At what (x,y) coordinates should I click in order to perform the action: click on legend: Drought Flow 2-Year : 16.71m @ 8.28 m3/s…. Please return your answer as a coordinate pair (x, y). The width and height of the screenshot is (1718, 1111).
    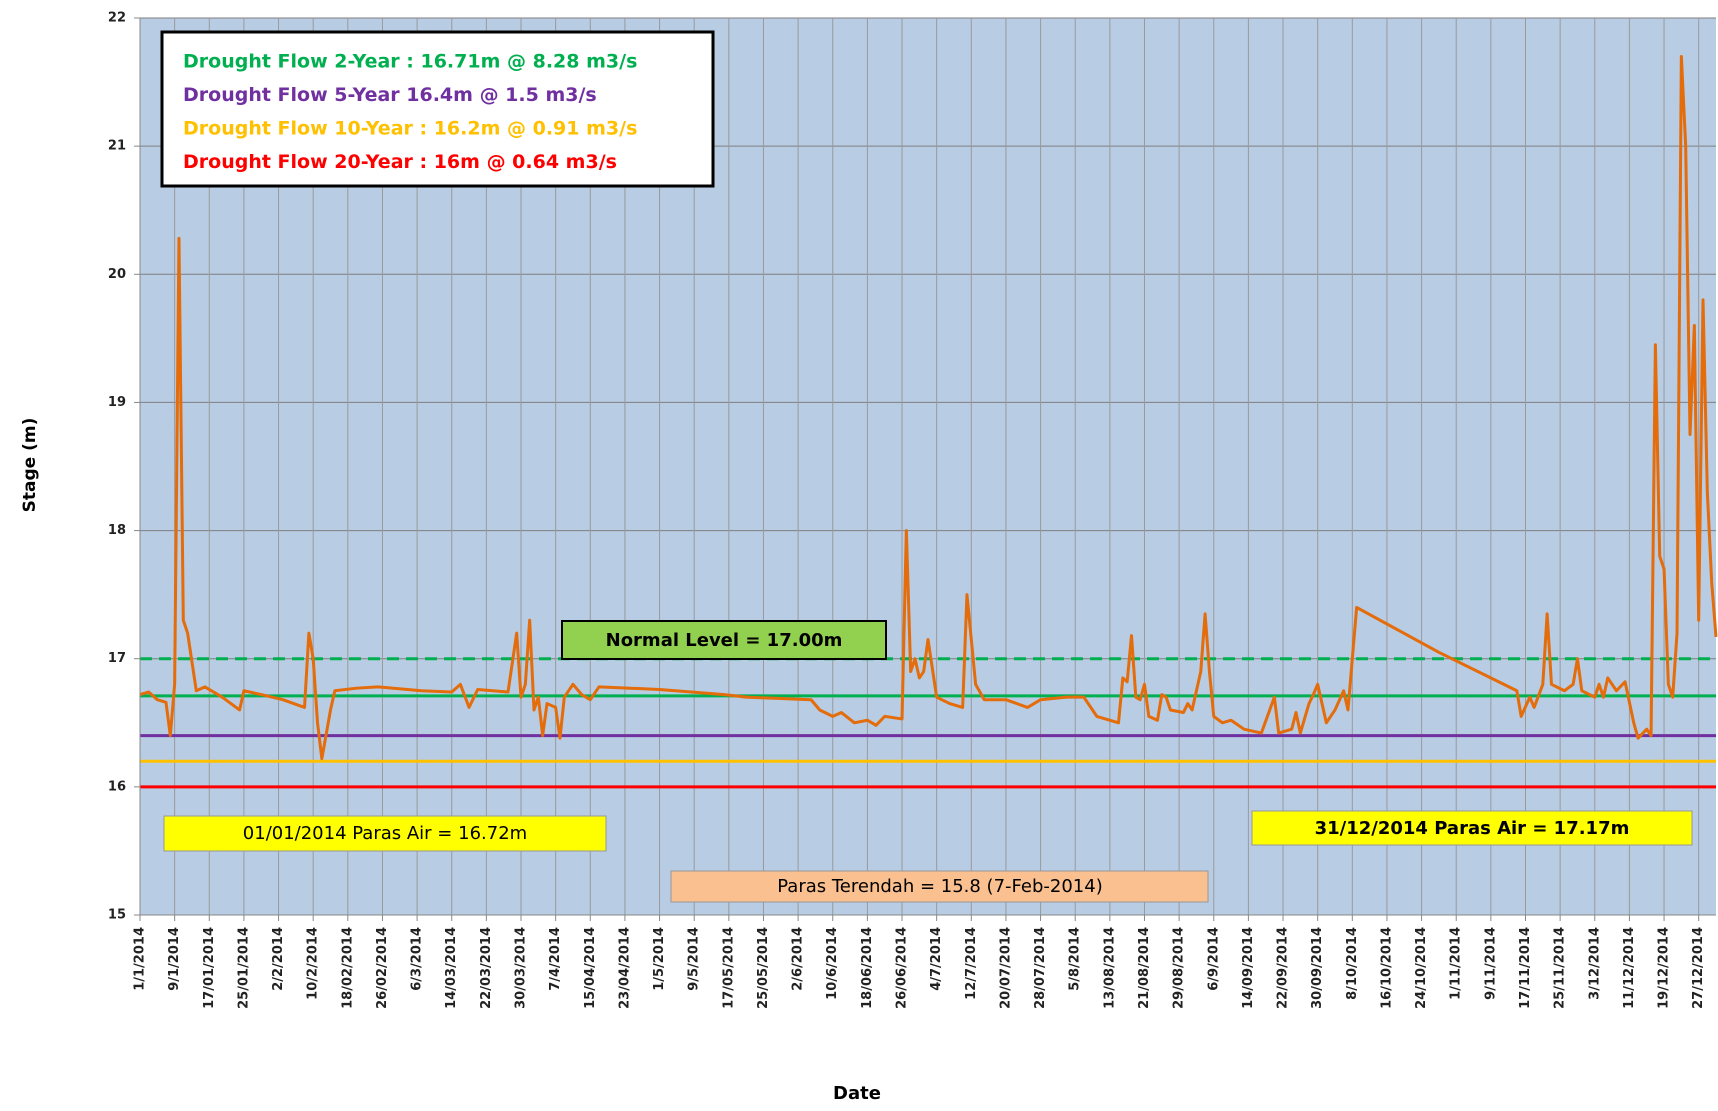
    Looking at the image, I should click on (410, 112).